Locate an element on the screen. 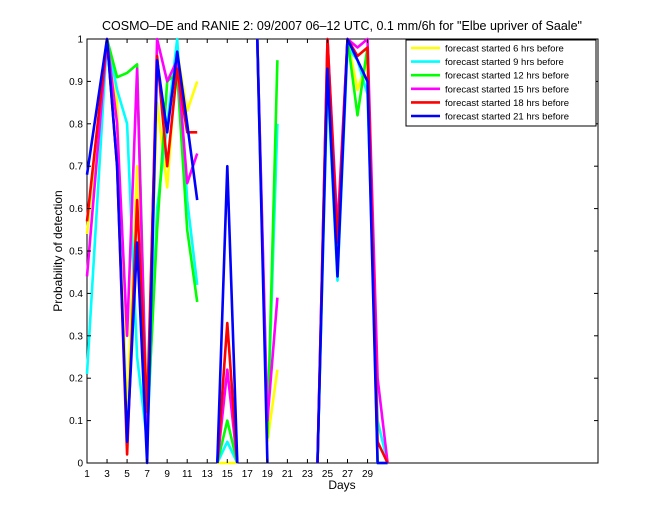 The width and height of the screenshot is (660, 520). legend-entry-0: forecast started 6 hrs before is located at coordinates (504, 49).